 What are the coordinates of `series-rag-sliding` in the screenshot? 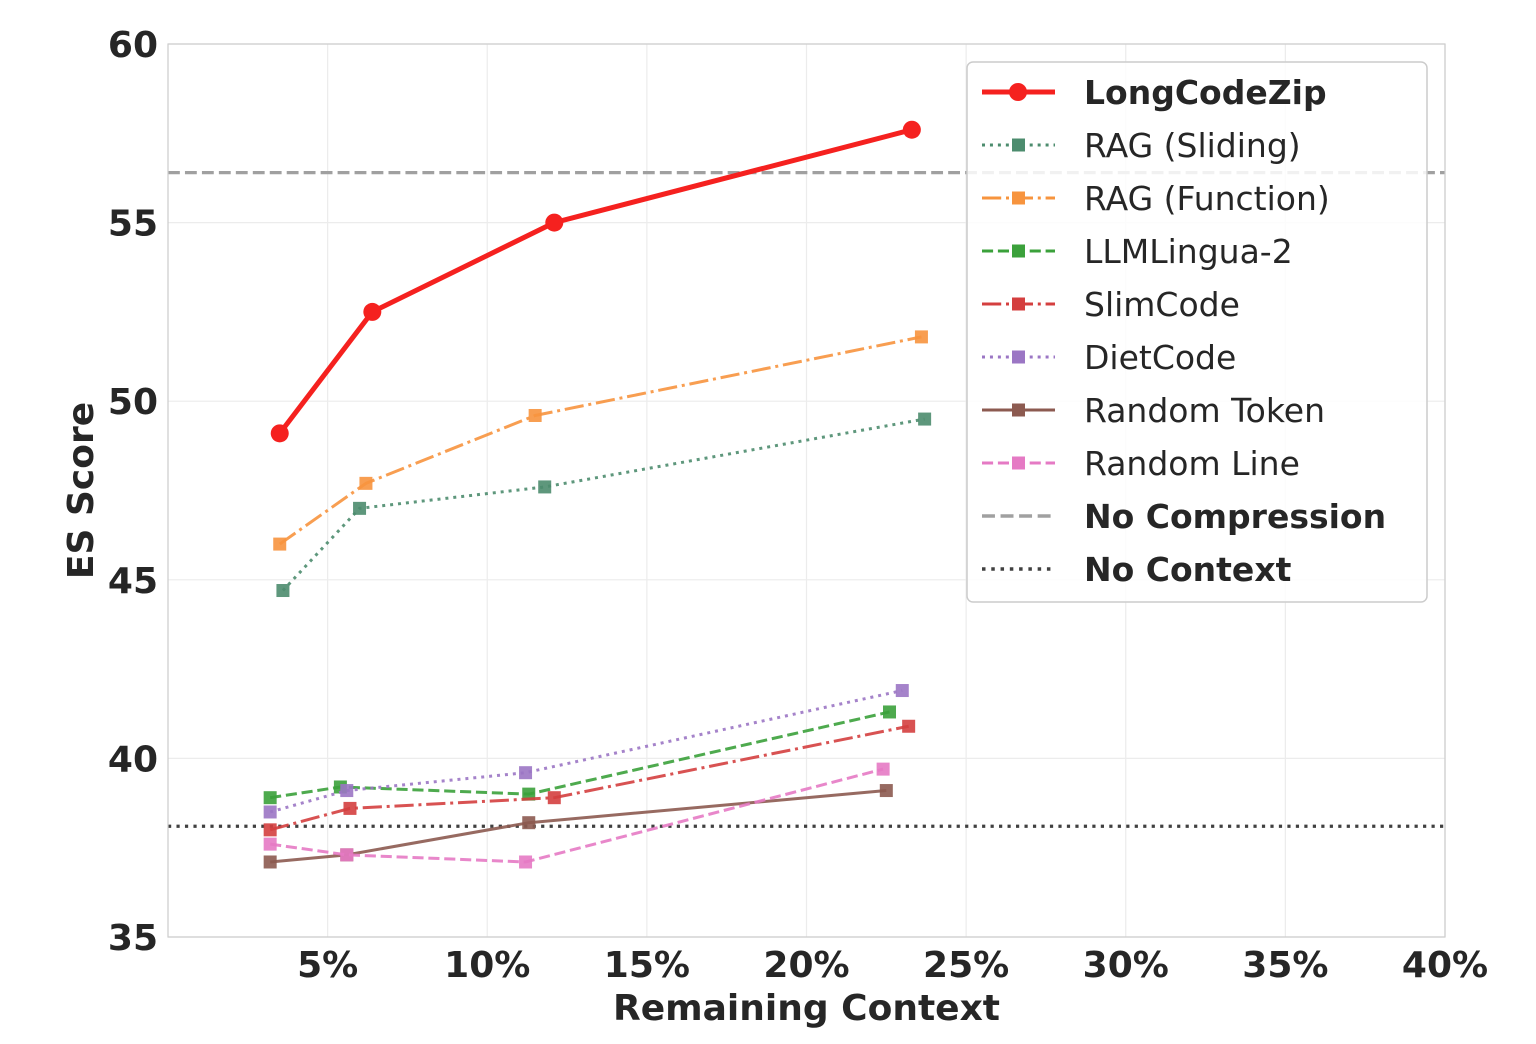 It's located at (604, 505).